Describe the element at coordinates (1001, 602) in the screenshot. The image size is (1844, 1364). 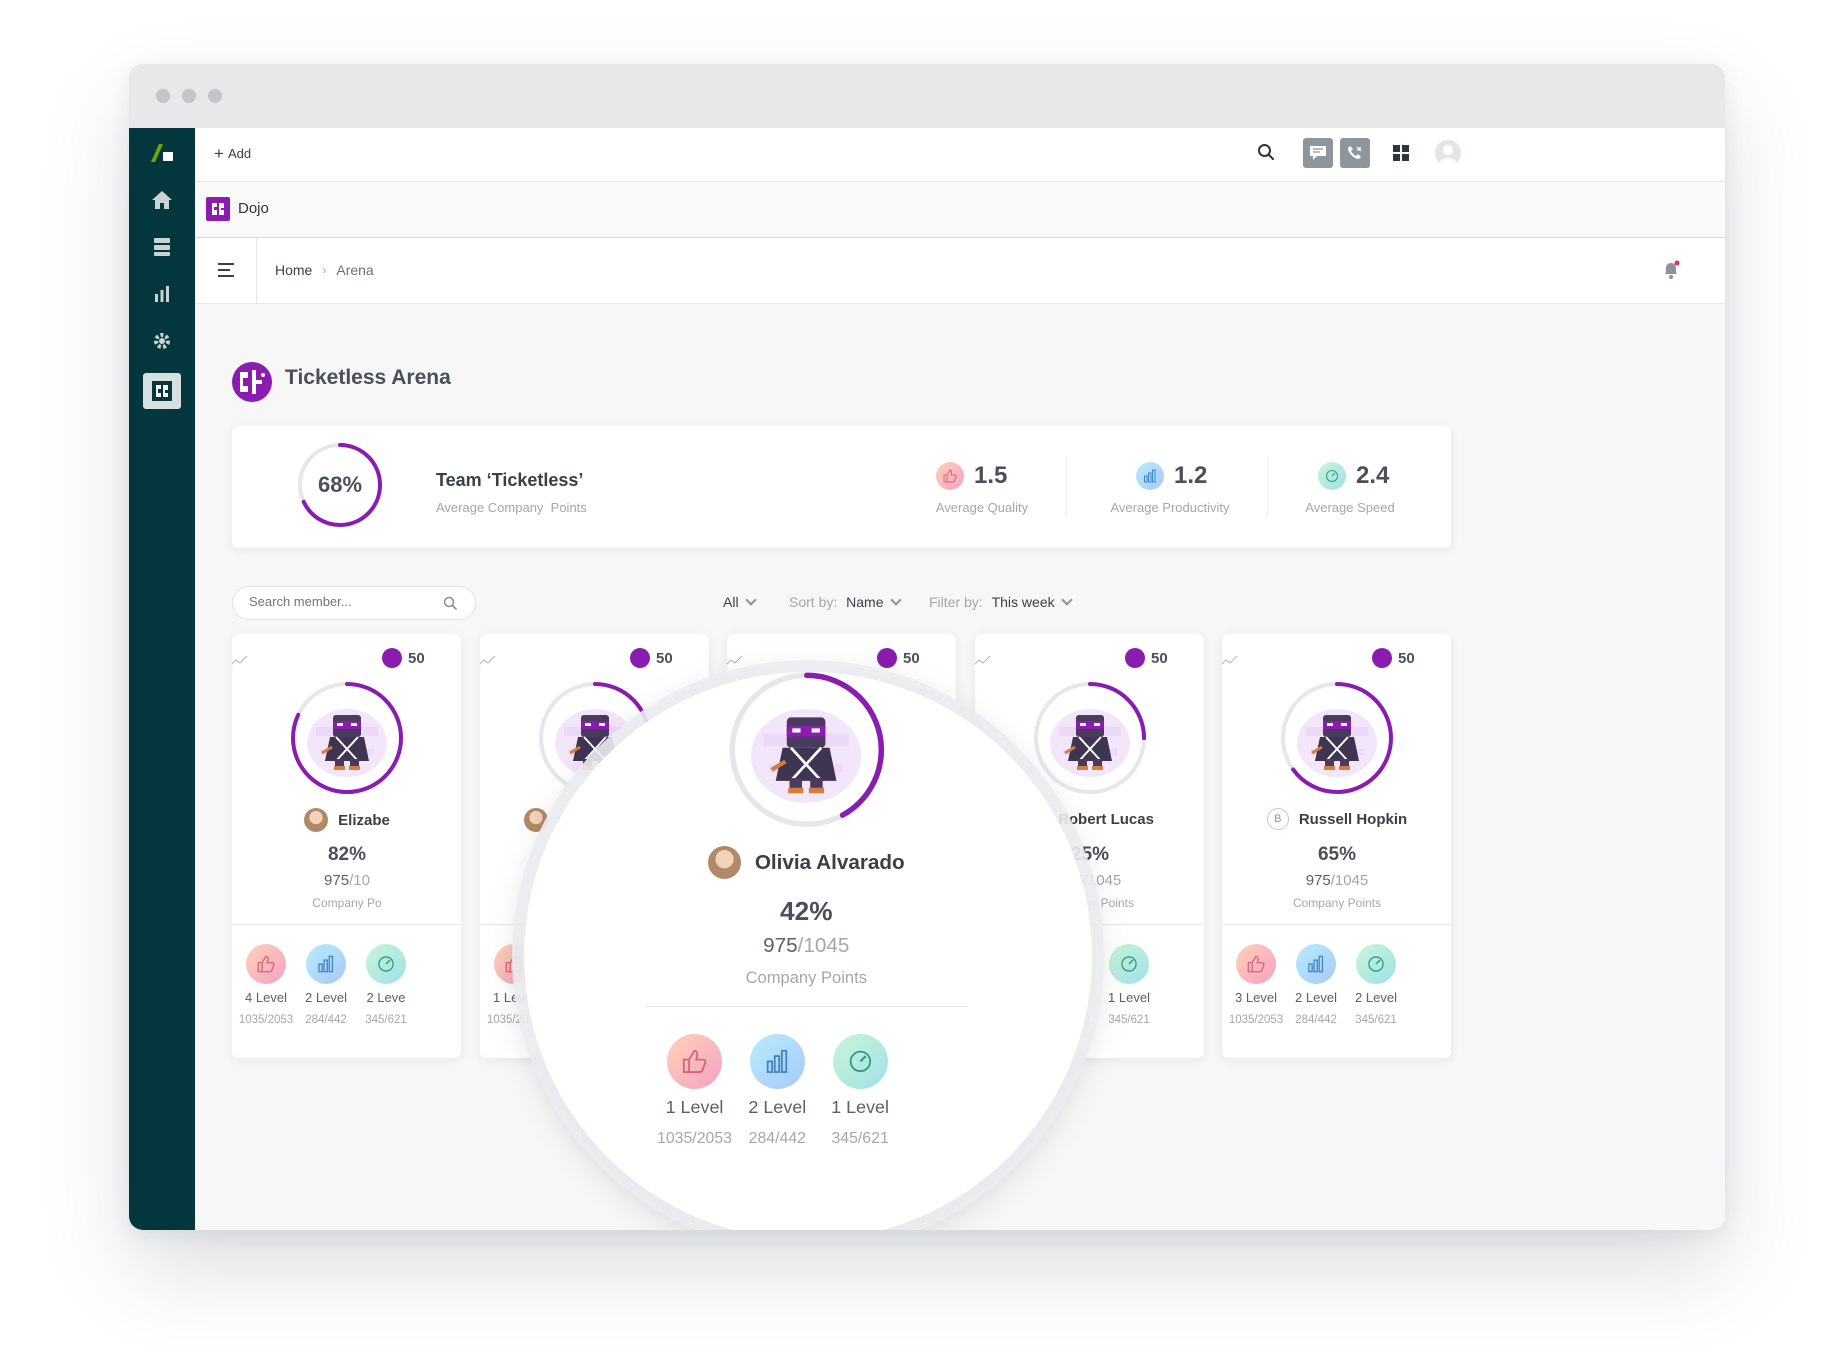
I see `filter-dropdown: Filter by: This week` at that location.